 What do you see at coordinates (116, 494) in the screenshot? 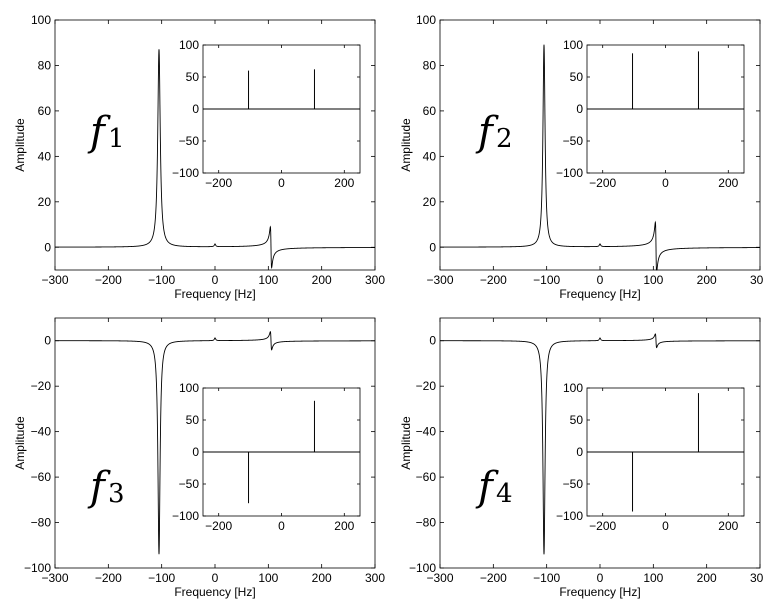
I see `panel-label-subscript: 3` at bounding box center [116, 494].